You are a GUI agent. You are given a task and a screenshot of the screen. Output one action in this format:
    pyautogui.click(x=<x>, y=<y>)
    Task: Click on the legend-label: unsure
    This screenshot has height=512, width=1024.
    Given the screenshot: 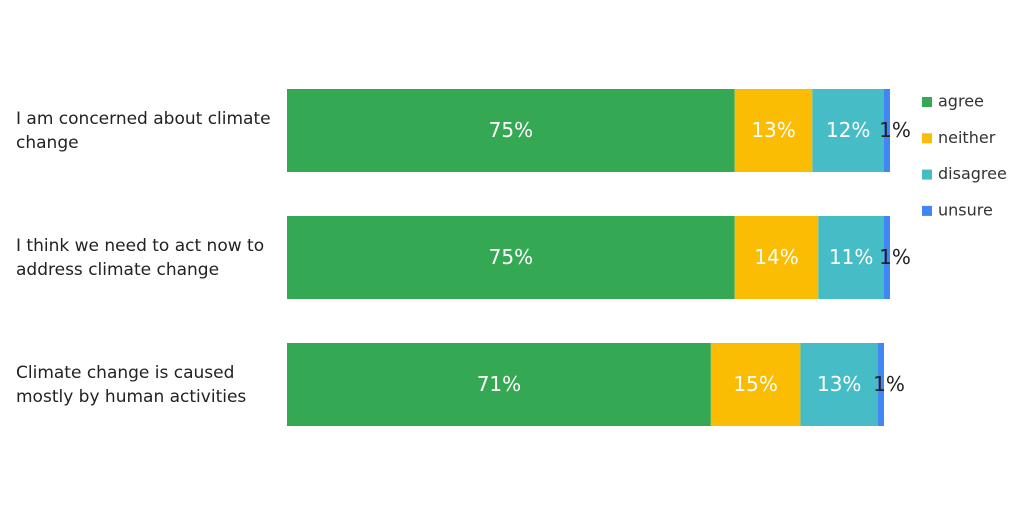 What is the action you would take?
    pyautogui.click(x=965, y=209)
    